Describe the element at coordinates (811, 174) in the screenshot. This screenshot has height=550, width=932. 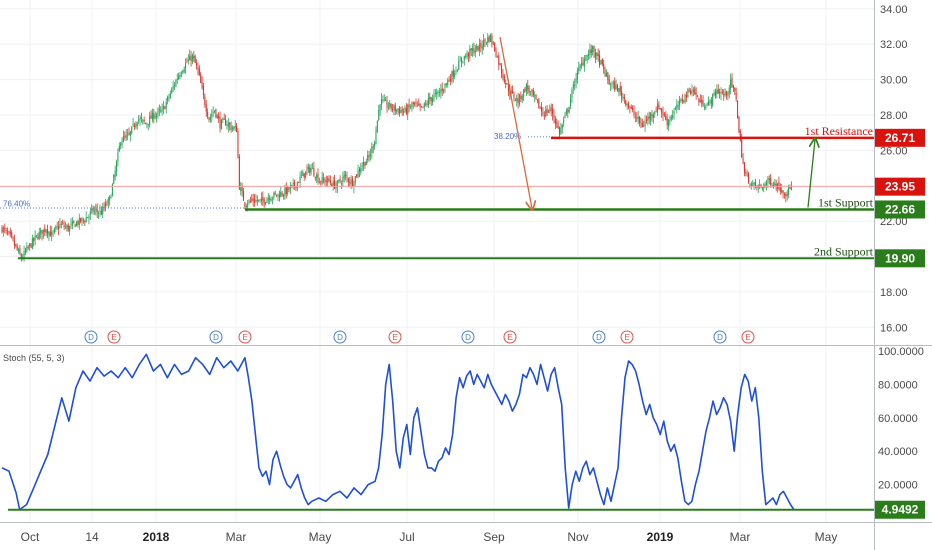
I see `up-arrow` at that location.